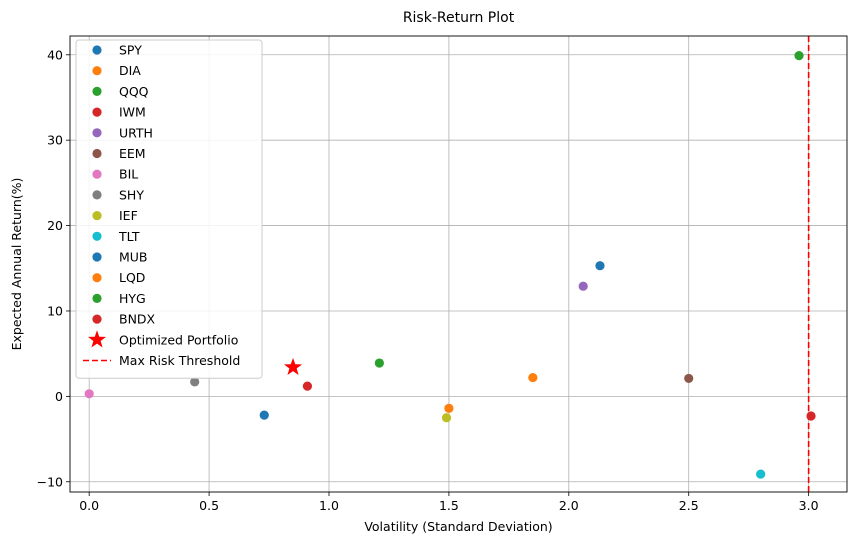 The width and height of the screenshot is (853, 545). I want to click on legend-label-urth: URTH, so click(136, 132).